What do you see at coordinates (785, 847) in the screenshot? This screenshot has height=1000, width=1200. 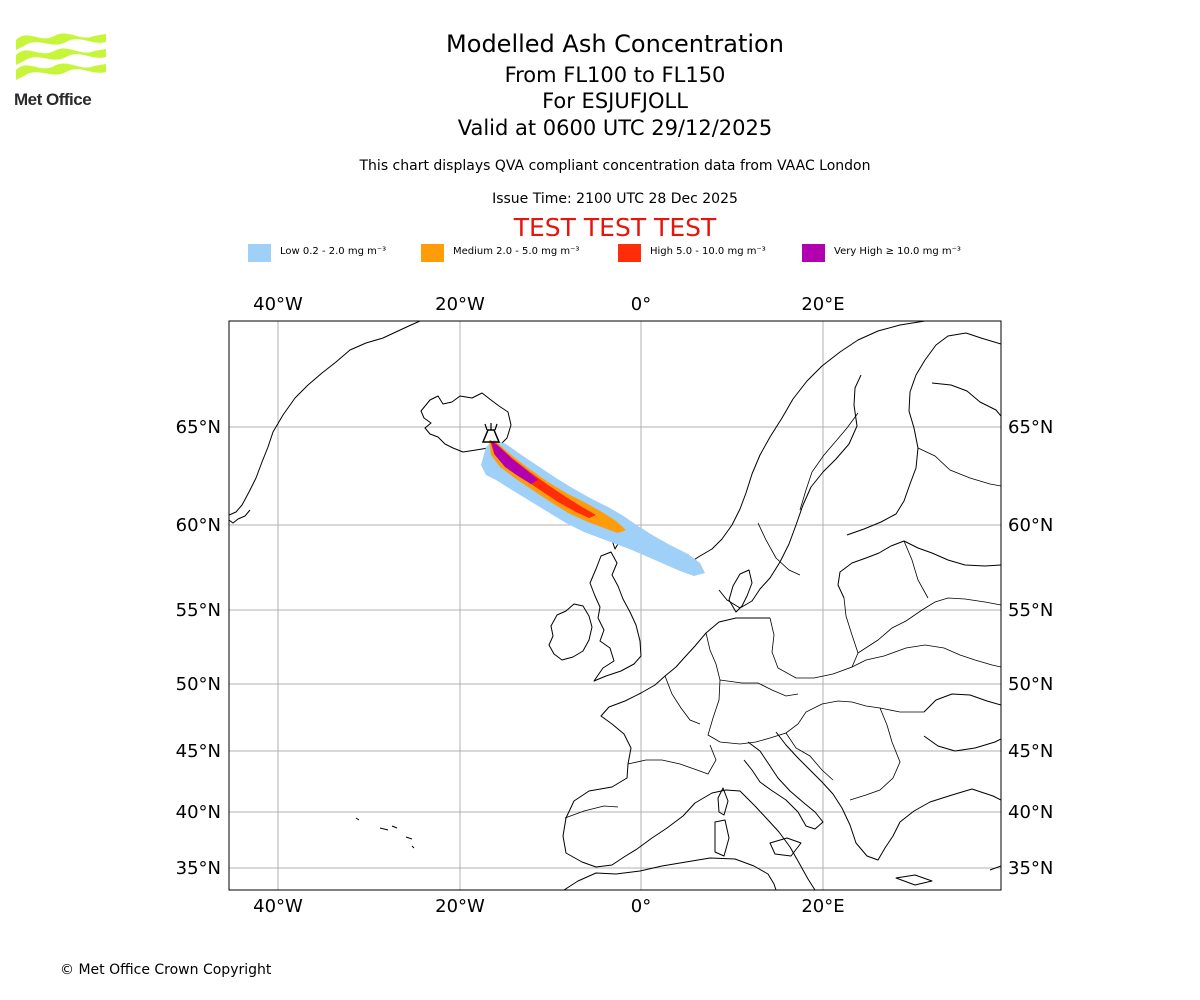 I see `coast-sicily` at bounding box center [785, 847].